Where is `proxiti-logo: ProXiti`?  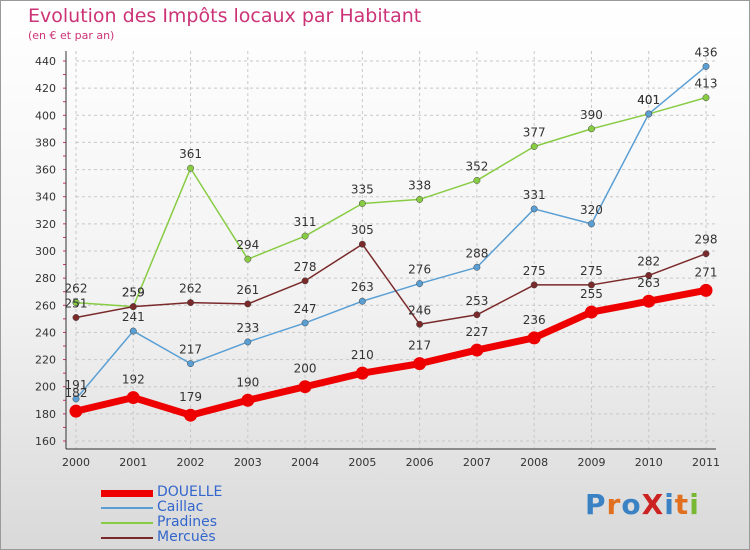
proxiti-logo: ProXiti is located at coordinates (642, 504).